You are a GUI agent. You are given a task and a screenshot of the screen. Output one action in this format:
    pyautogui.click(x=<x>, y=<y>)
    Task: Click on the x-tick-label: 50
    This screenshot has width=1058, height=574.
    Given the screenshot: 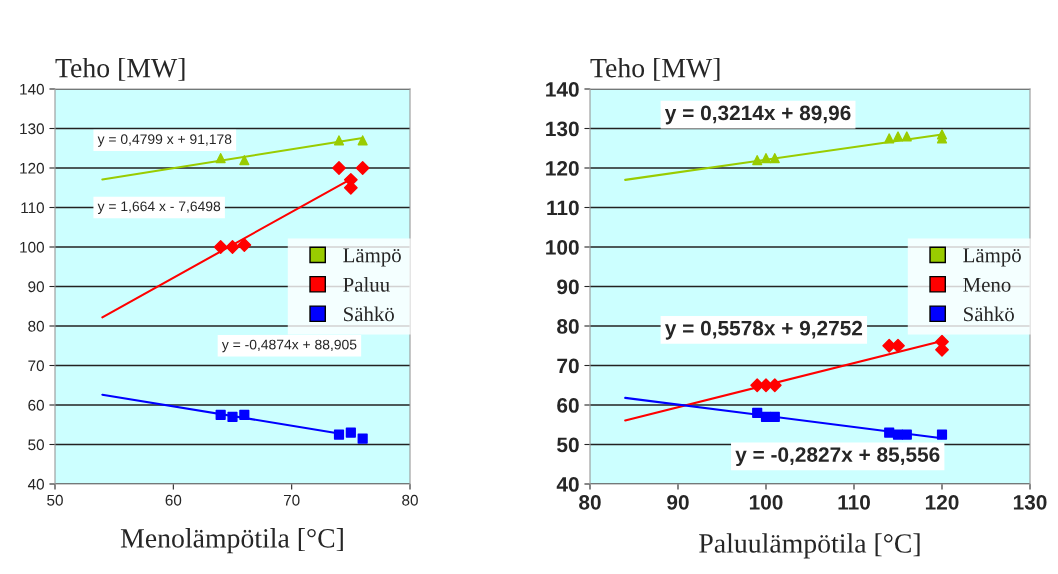 What is the action you would take?
    pyautogui.click(x=55, y=500)
    